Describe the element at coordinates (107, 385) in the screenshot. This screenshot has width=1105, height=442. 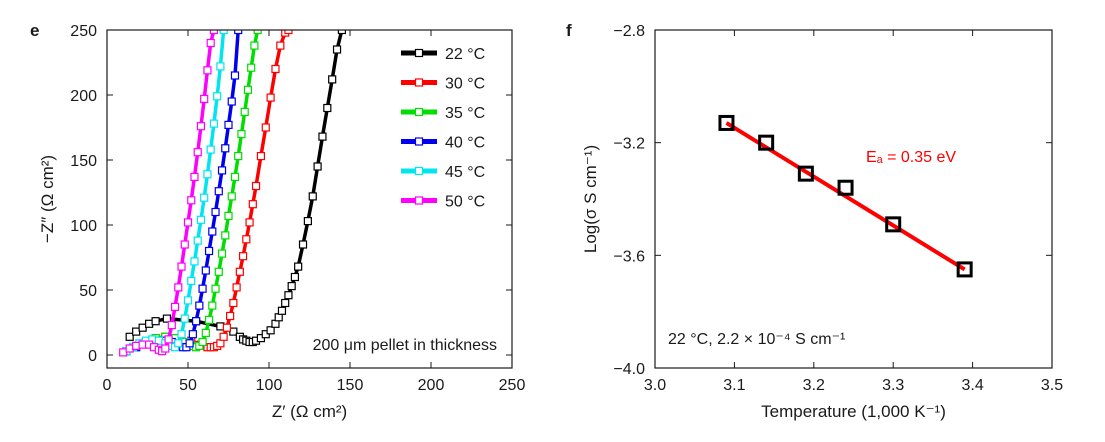
I see `x-tick-label: 0` at that location.